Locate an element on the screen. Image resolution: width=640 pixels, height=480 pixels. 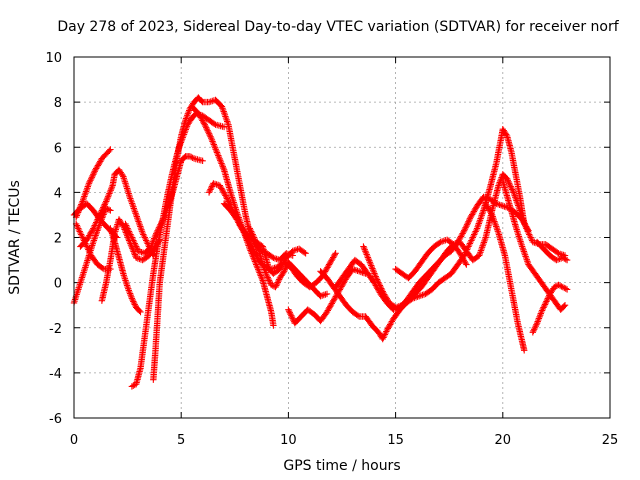
x-tick-label: 15 is located at coordinates (395, 440).